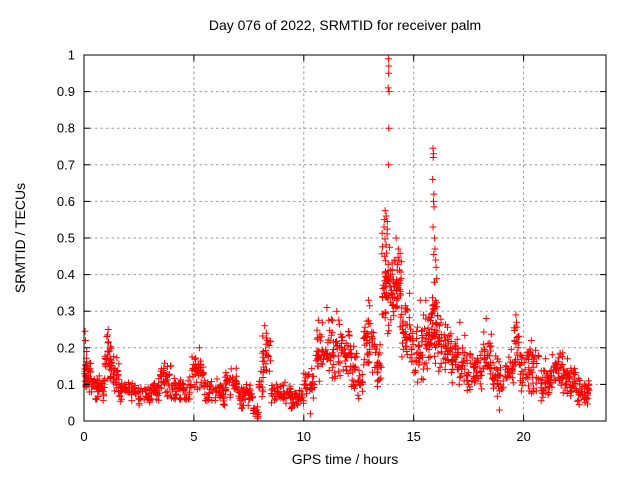 This screenshot has height=480, width=640. I want to click on y-tick-label: 0.8, so click(66, 128).